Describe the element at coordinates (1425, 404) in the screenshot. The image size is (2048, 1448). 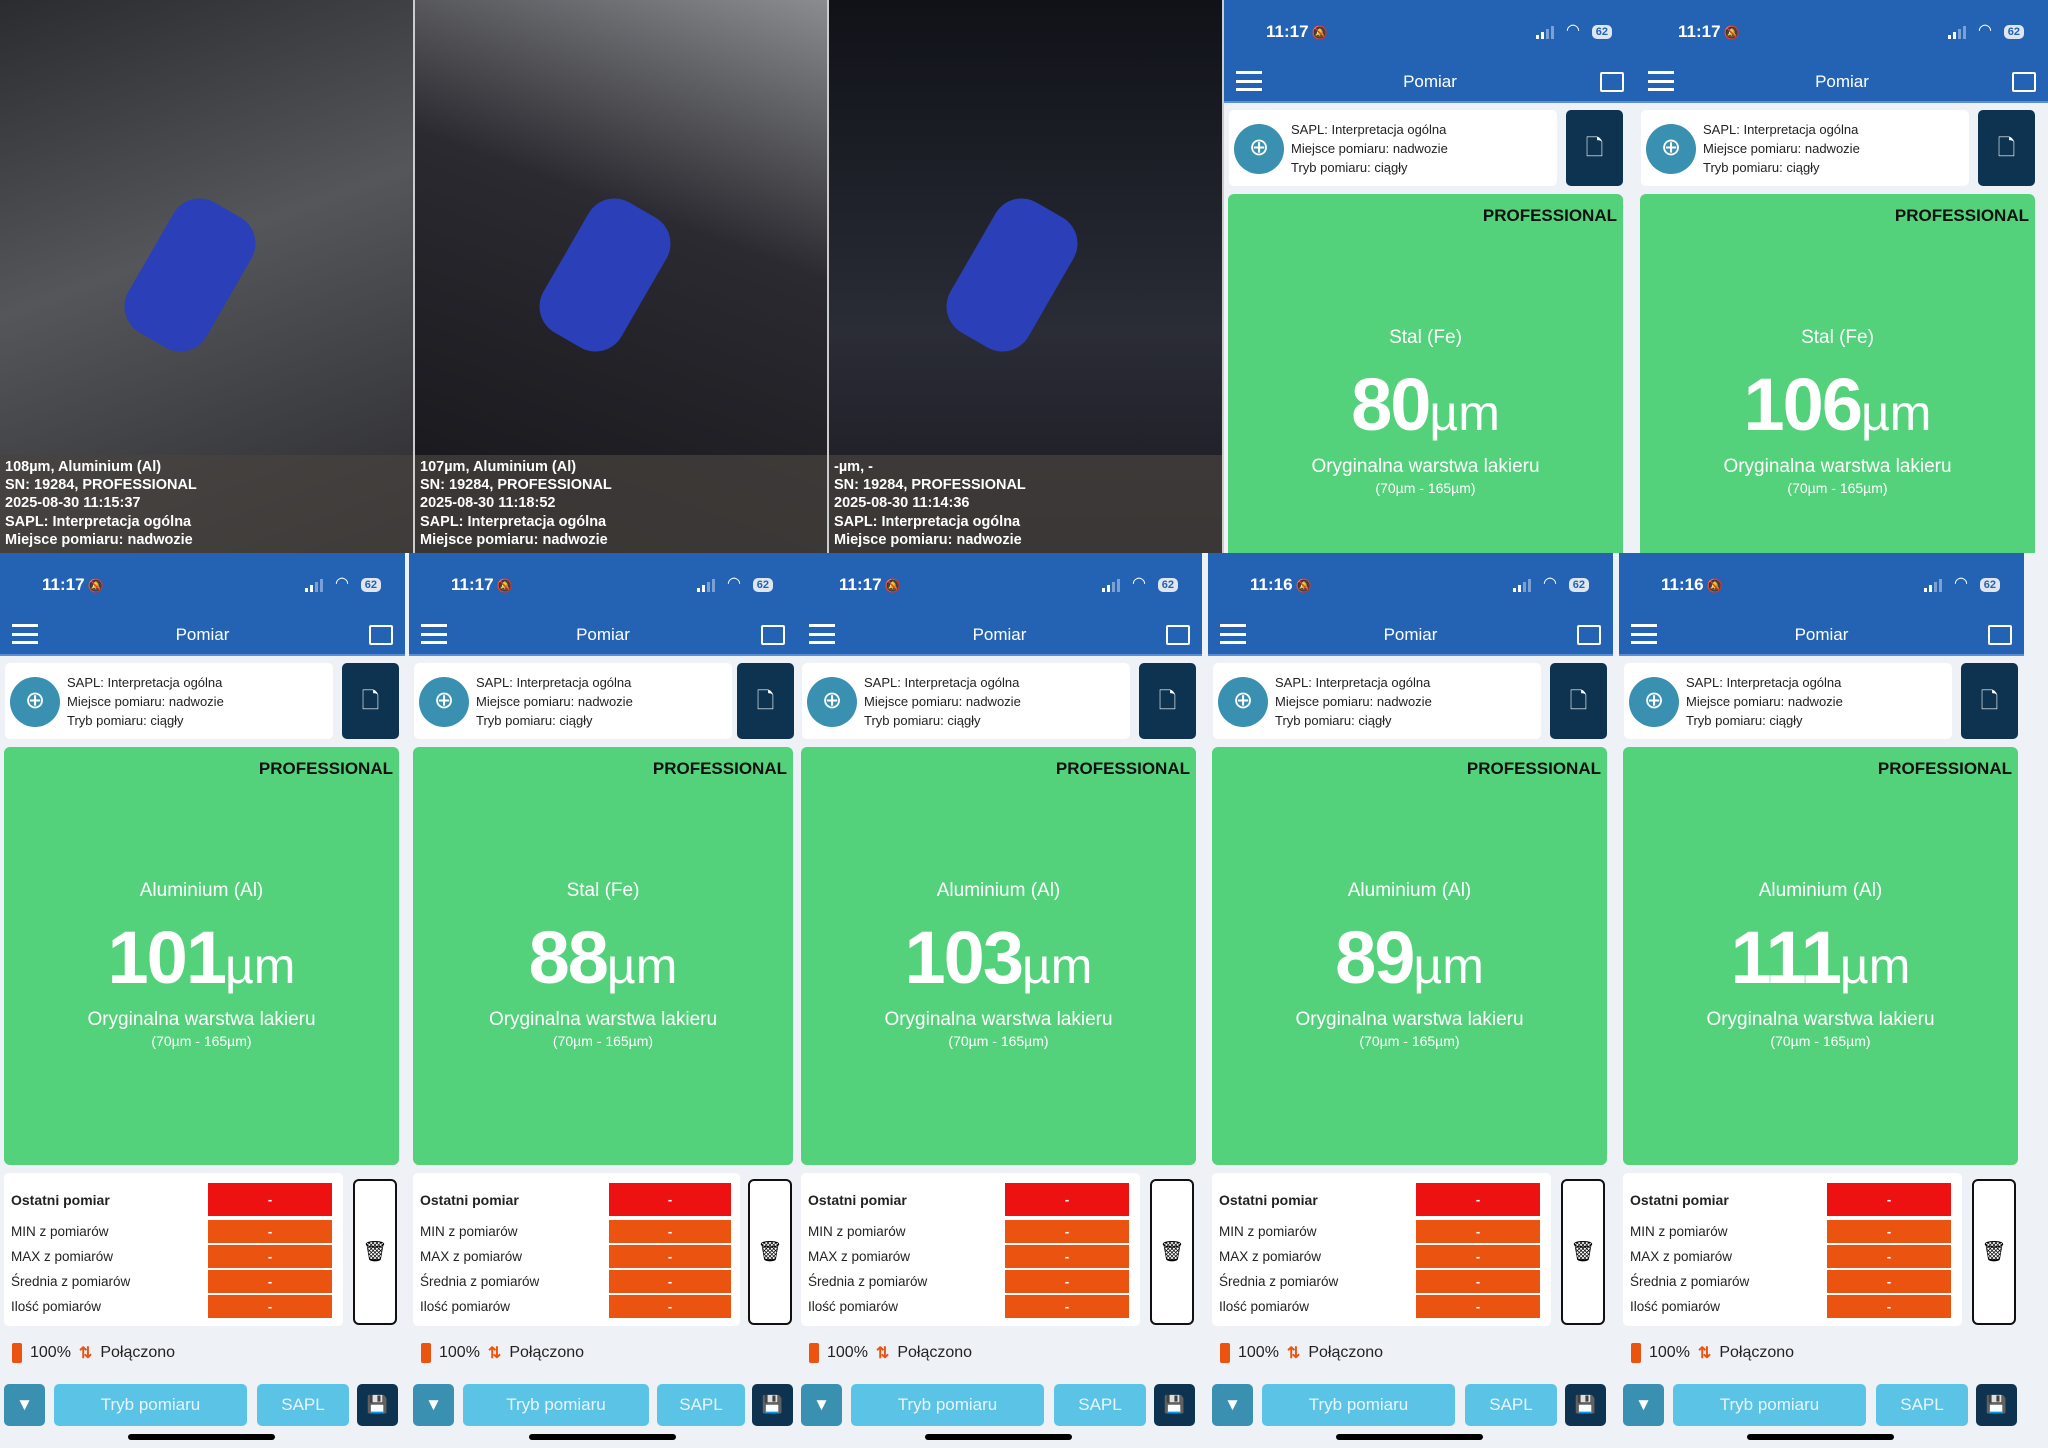
I see `thickness-value: 80µm` at that location.